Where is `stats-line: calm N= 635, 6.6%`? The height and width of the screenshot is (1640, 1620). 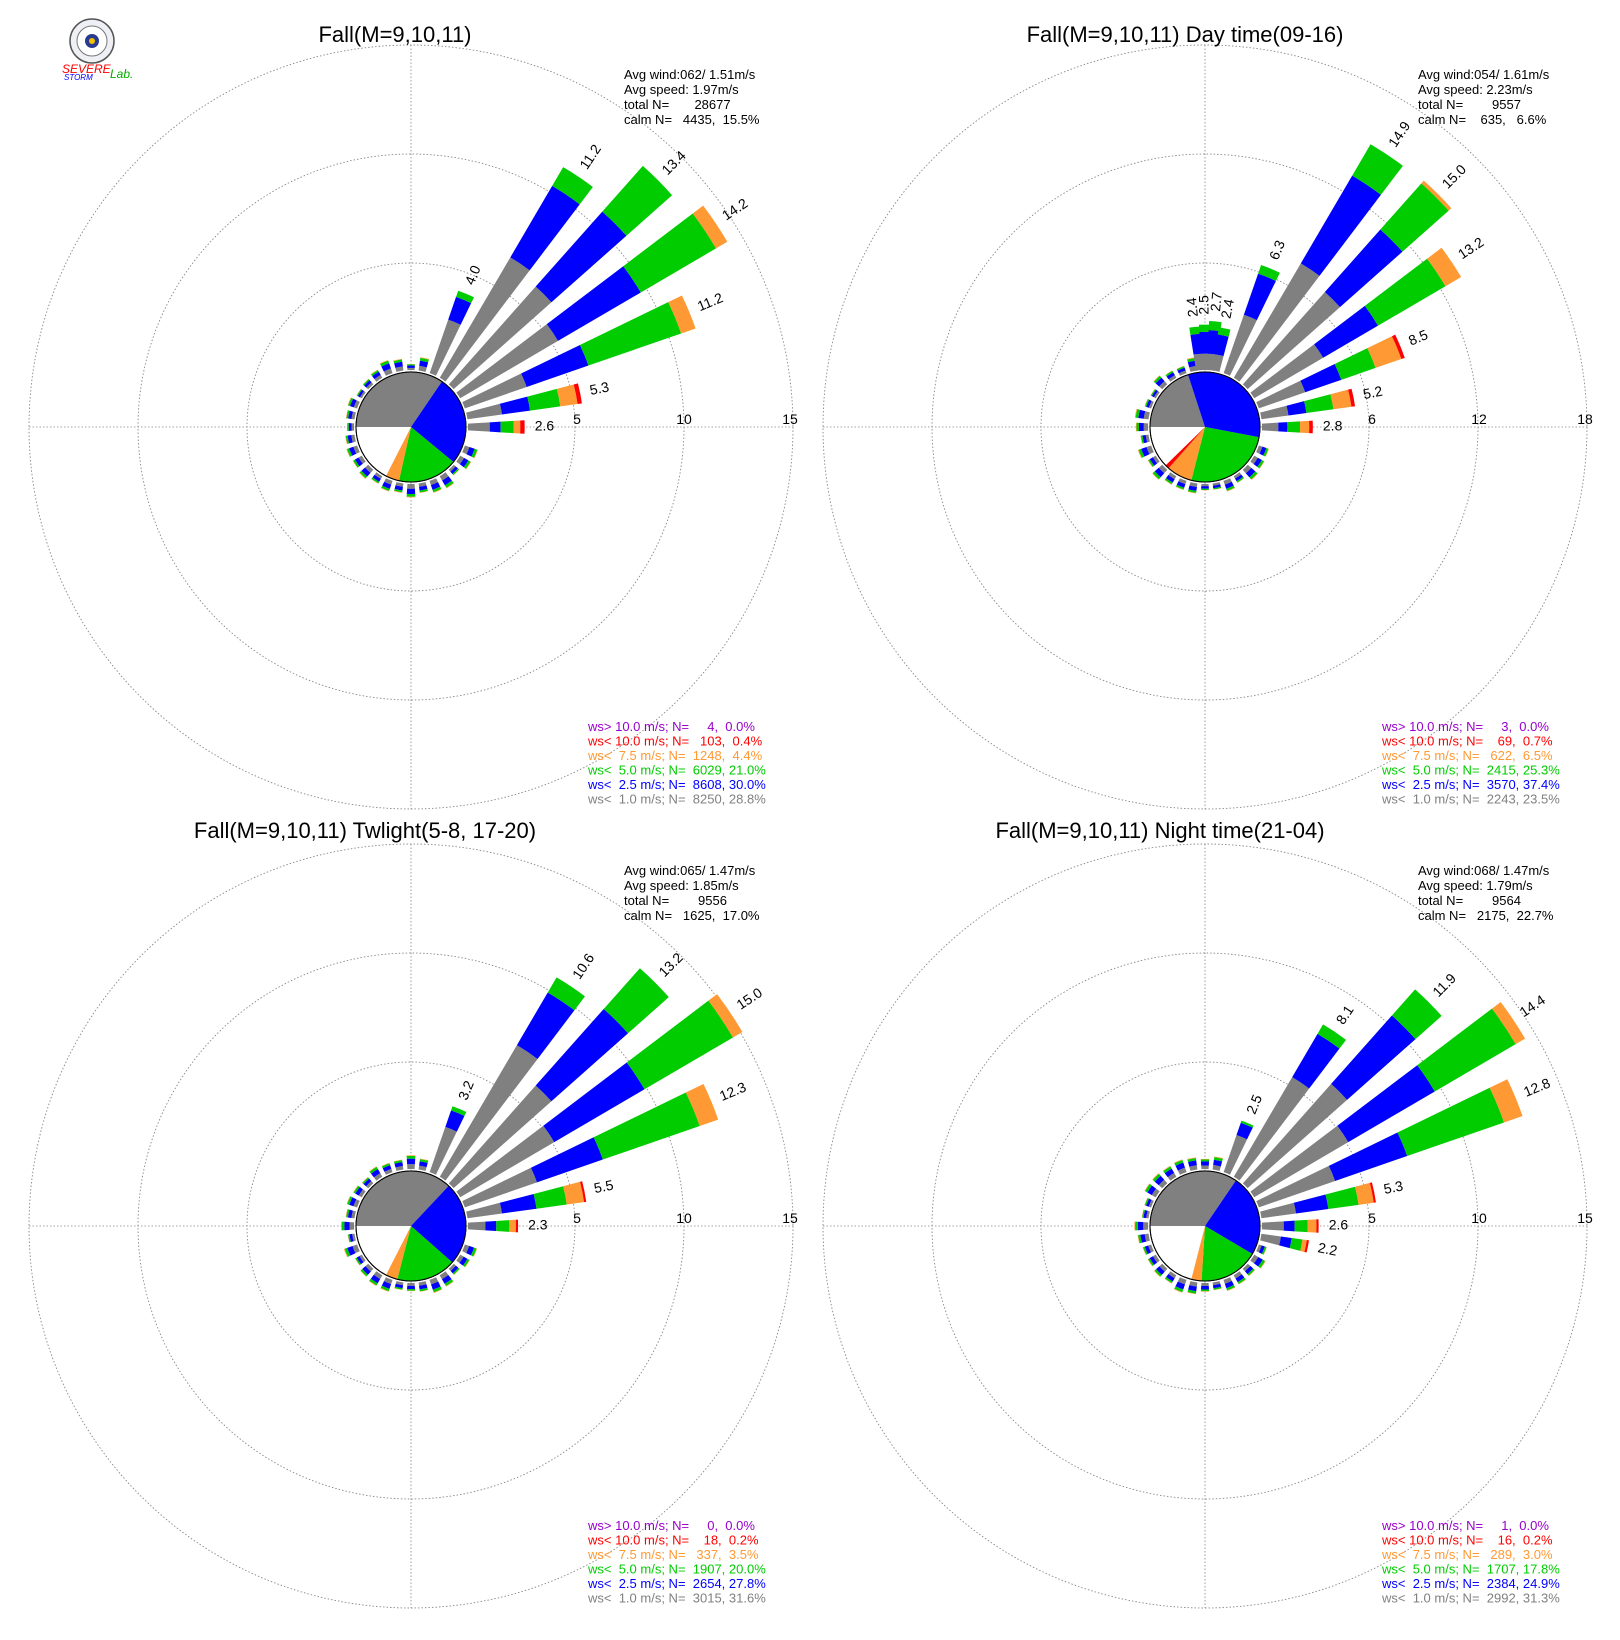
stats-line: calm N= 635, 6.6% is located at coordinates (1482, 119).